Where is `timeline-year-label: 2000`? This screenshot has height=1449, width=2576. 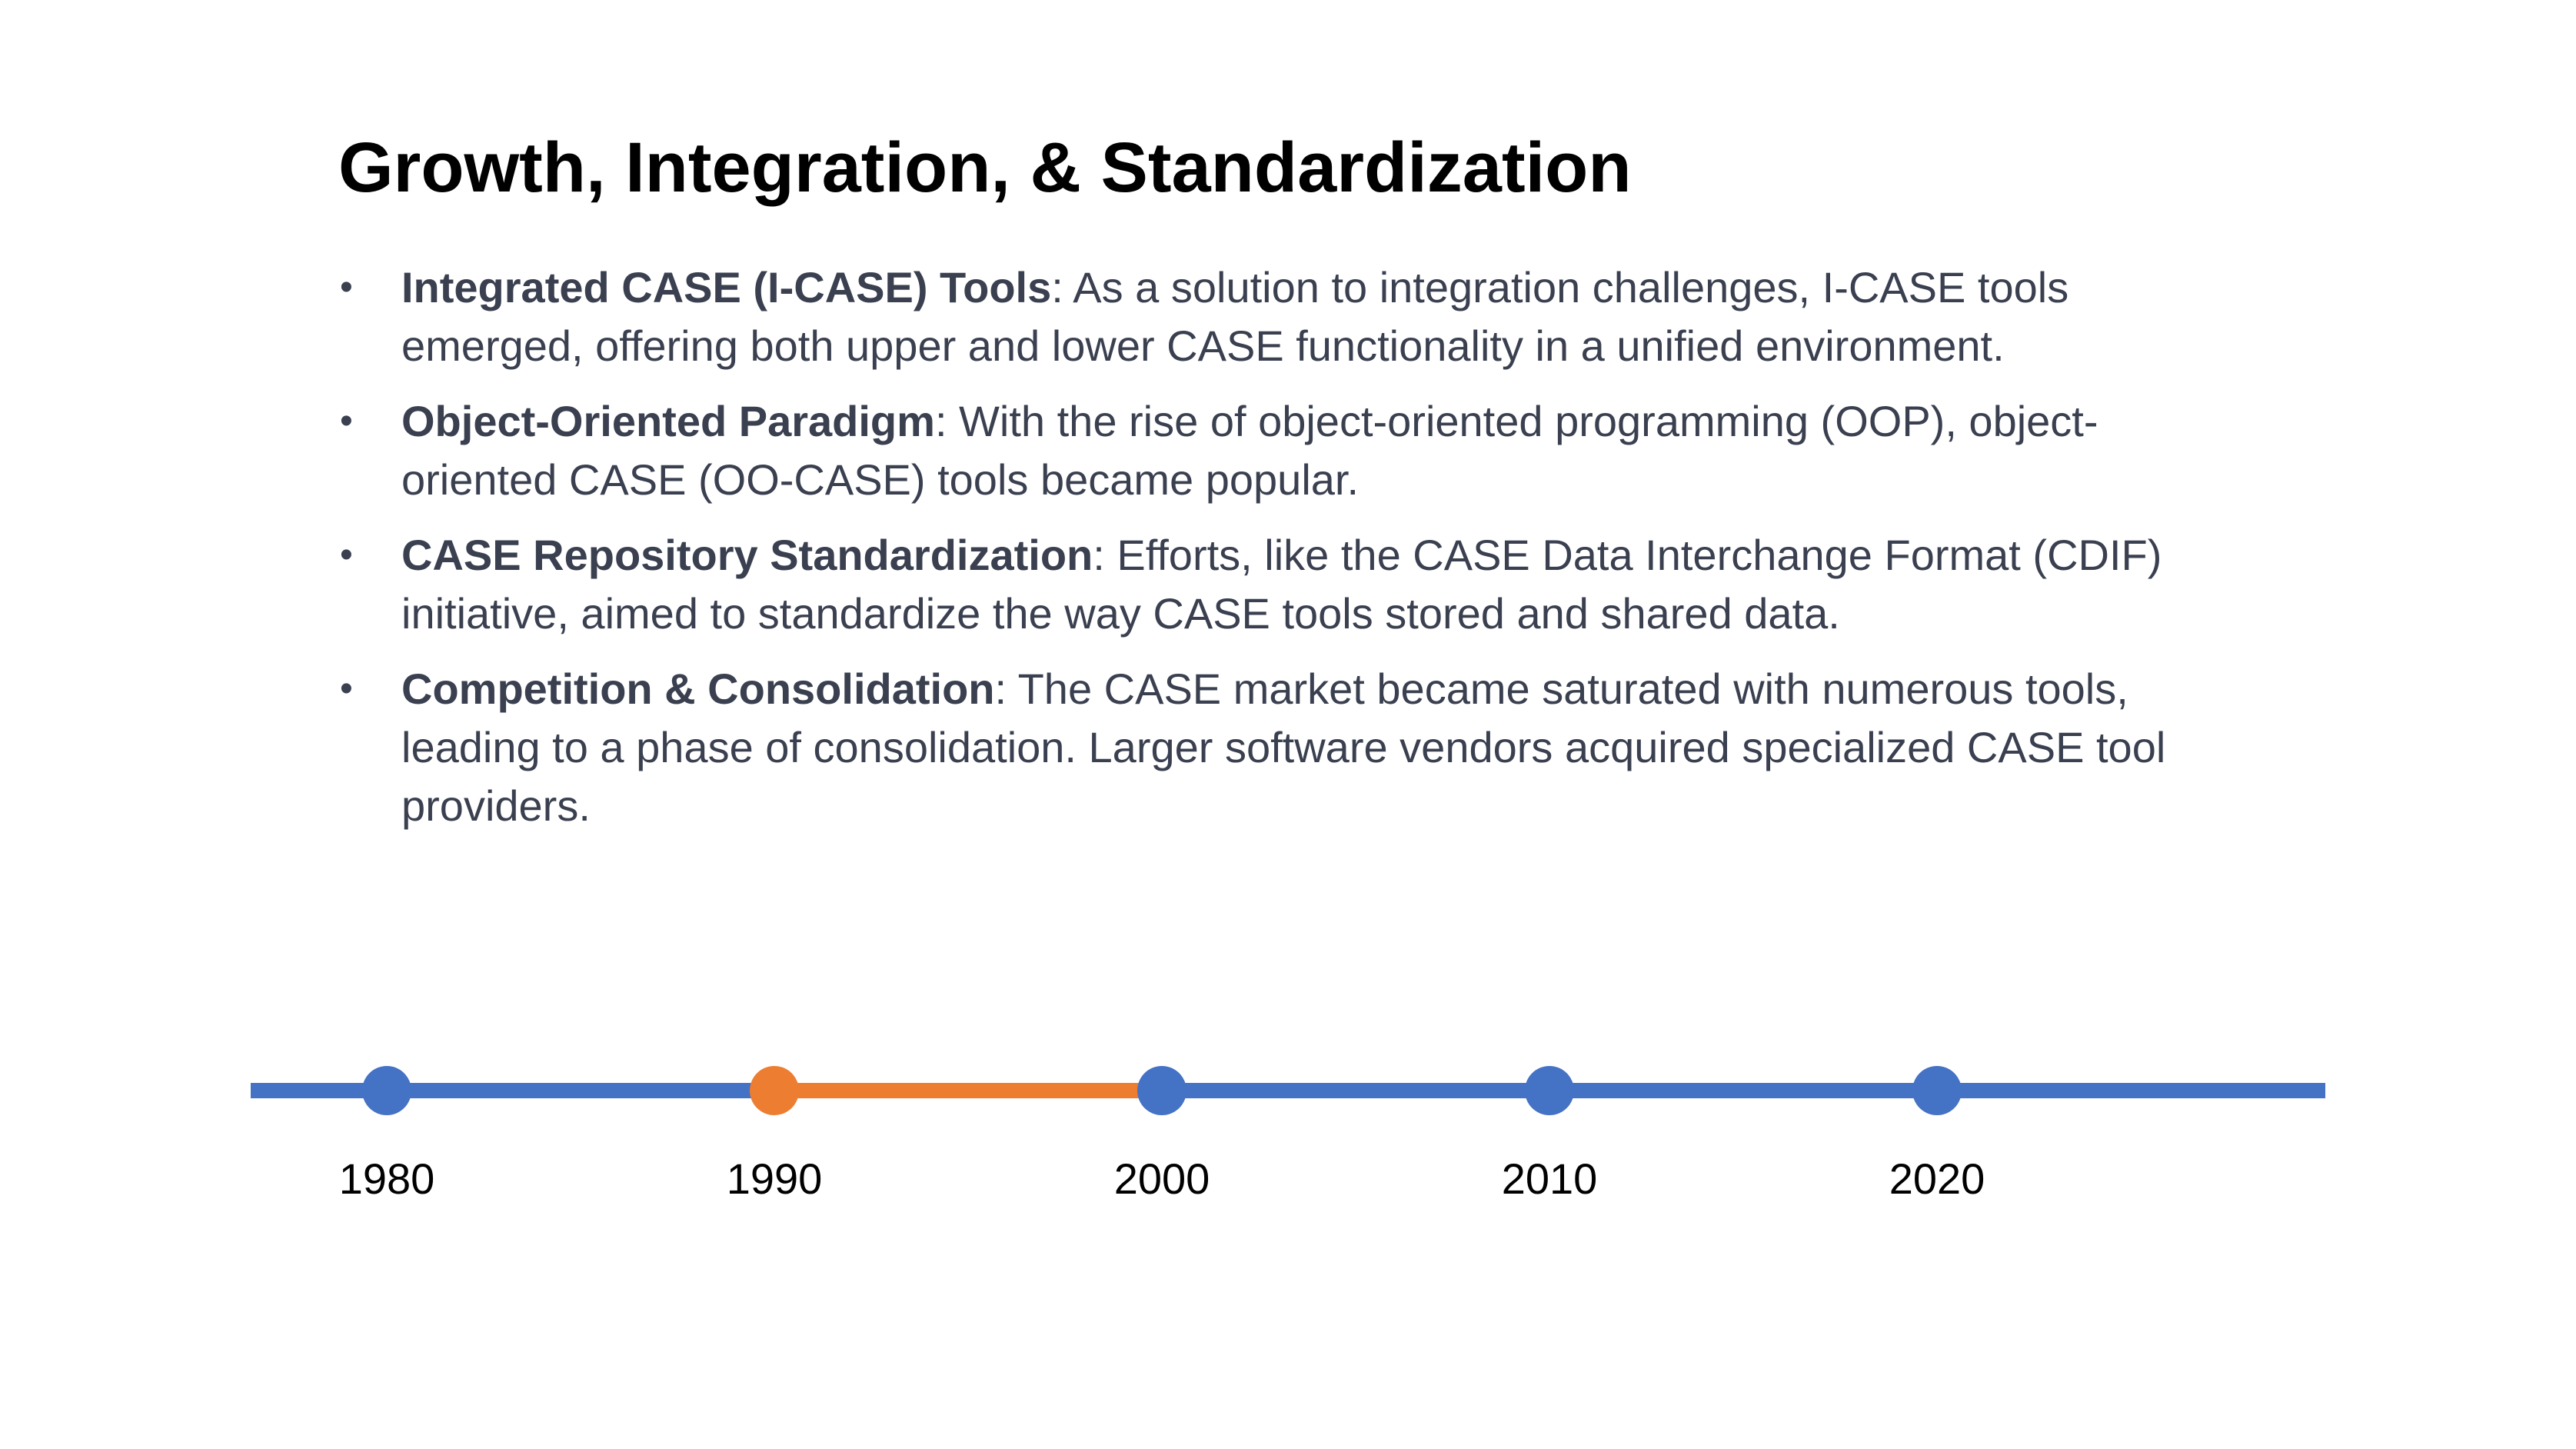 timeline-year-label: 2000 is located at coordinates (1161, 1178).